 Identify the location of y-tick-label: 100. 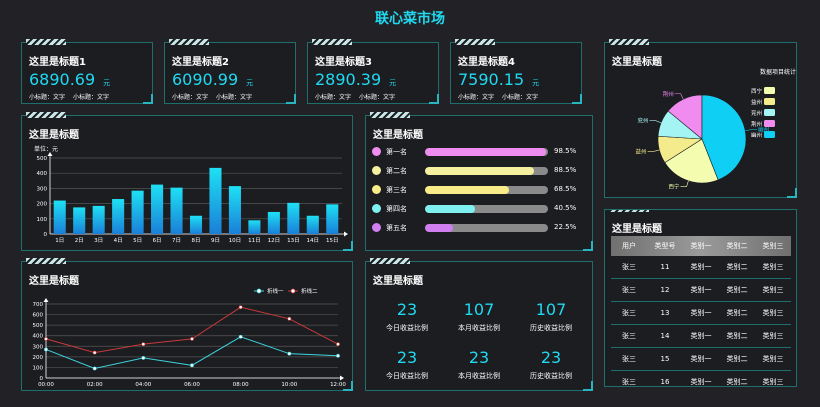
(42, 220).